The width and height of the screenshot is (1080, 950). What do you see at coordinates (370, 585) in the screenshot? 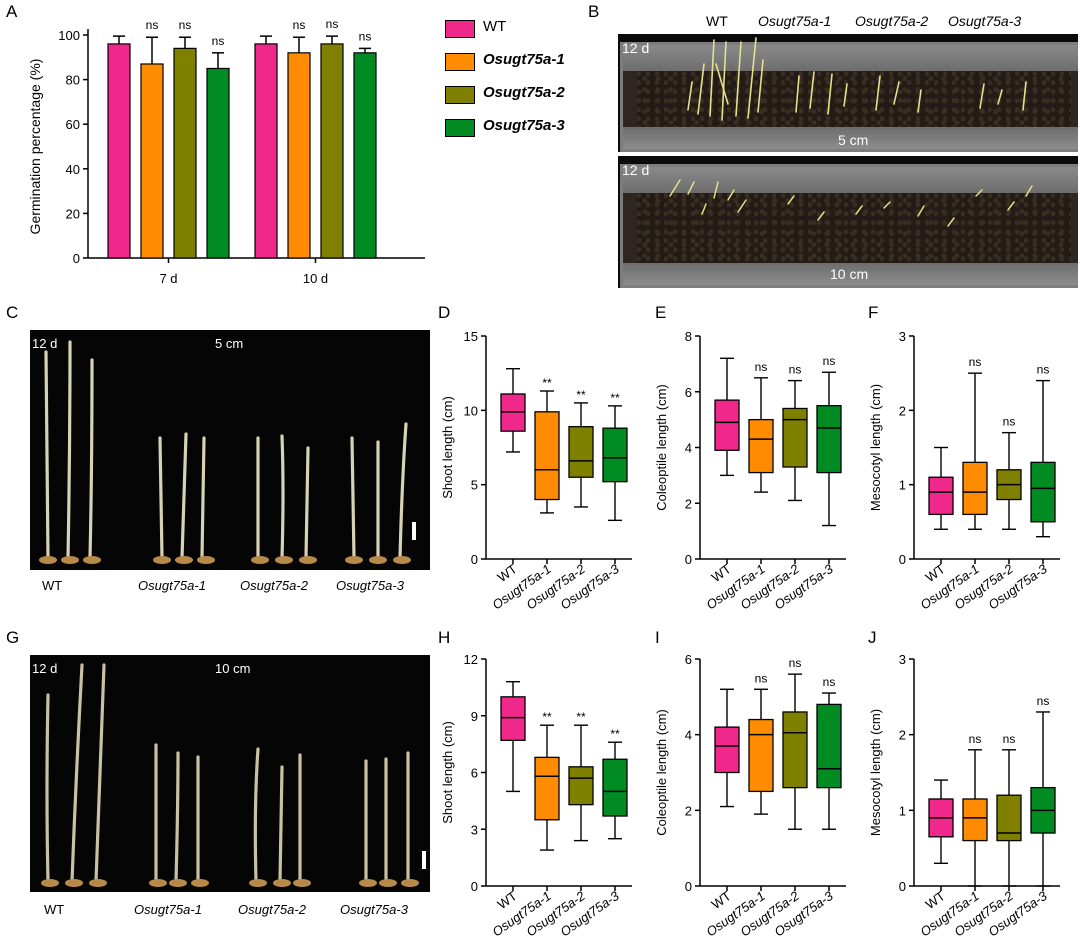
I see `photo-c-label-osugt75a-3: Osugt75a-3` at bounding box center [370, 585].